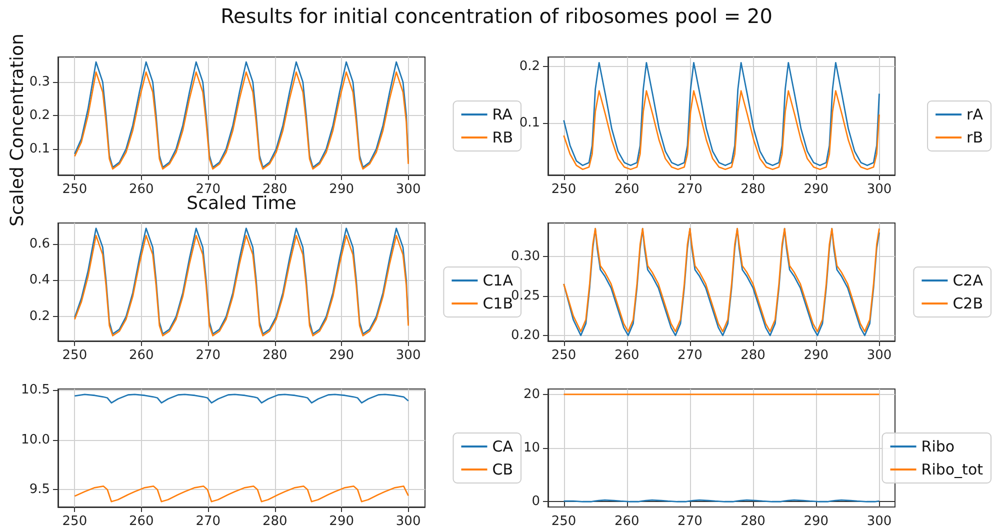 The height and width of the screenshot is (529, 993). Describe the element at coordinates (35, 390) in the screenshot. I see `y-tick-label: 10.5` at that location.